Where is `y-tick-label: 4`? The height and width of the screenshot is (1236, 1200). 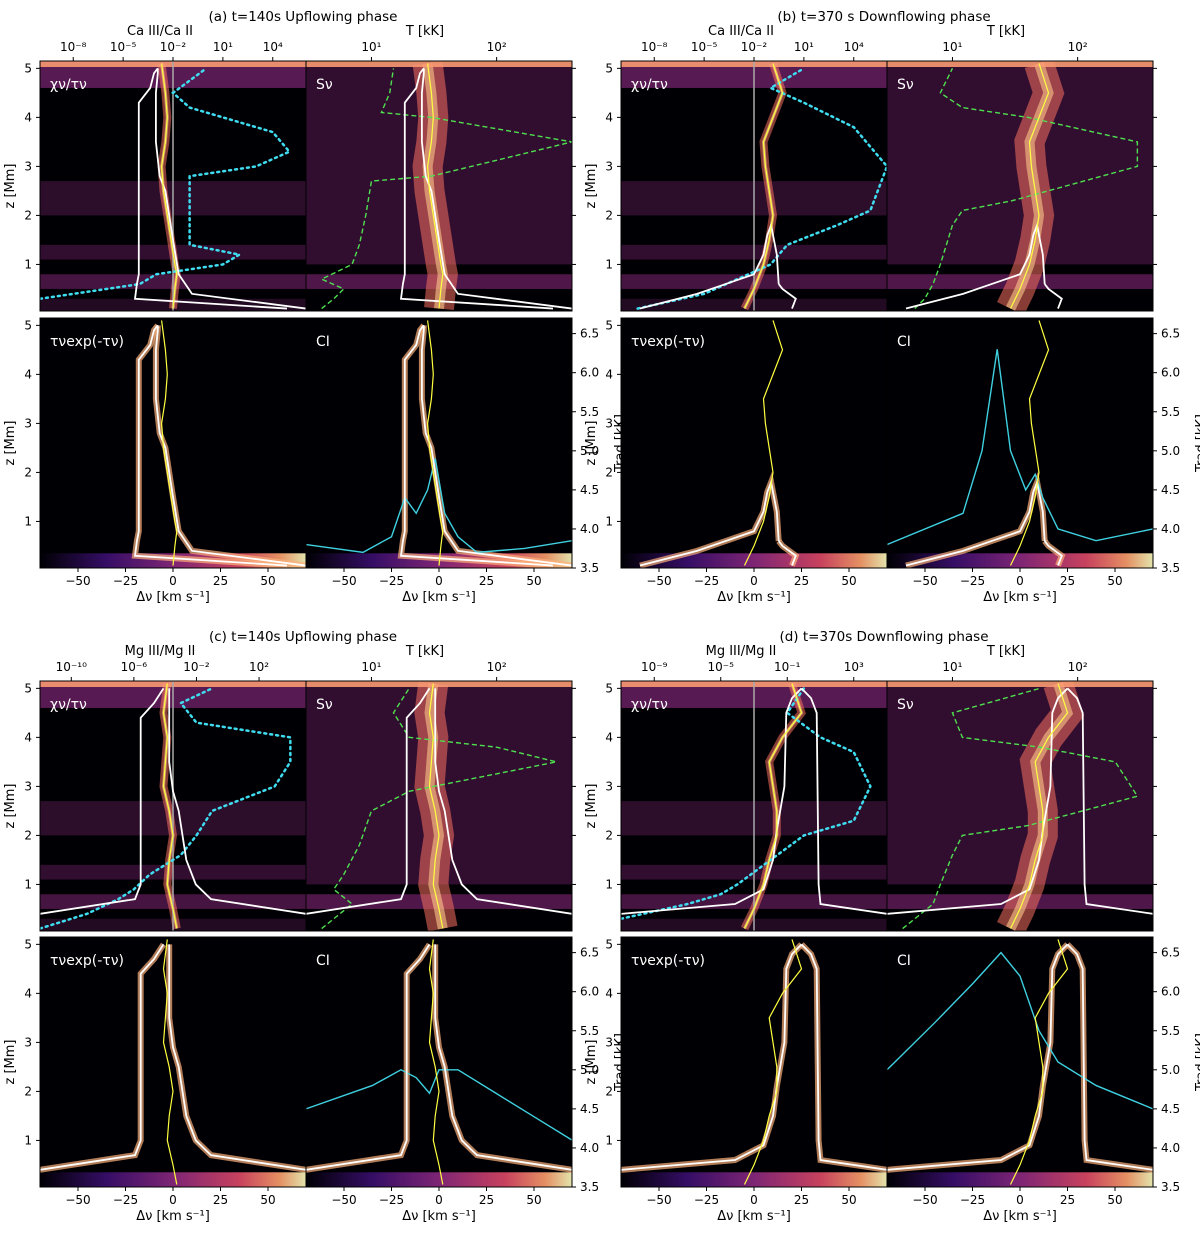 y-tick-label: 4 is located at coordinates (609, 737).